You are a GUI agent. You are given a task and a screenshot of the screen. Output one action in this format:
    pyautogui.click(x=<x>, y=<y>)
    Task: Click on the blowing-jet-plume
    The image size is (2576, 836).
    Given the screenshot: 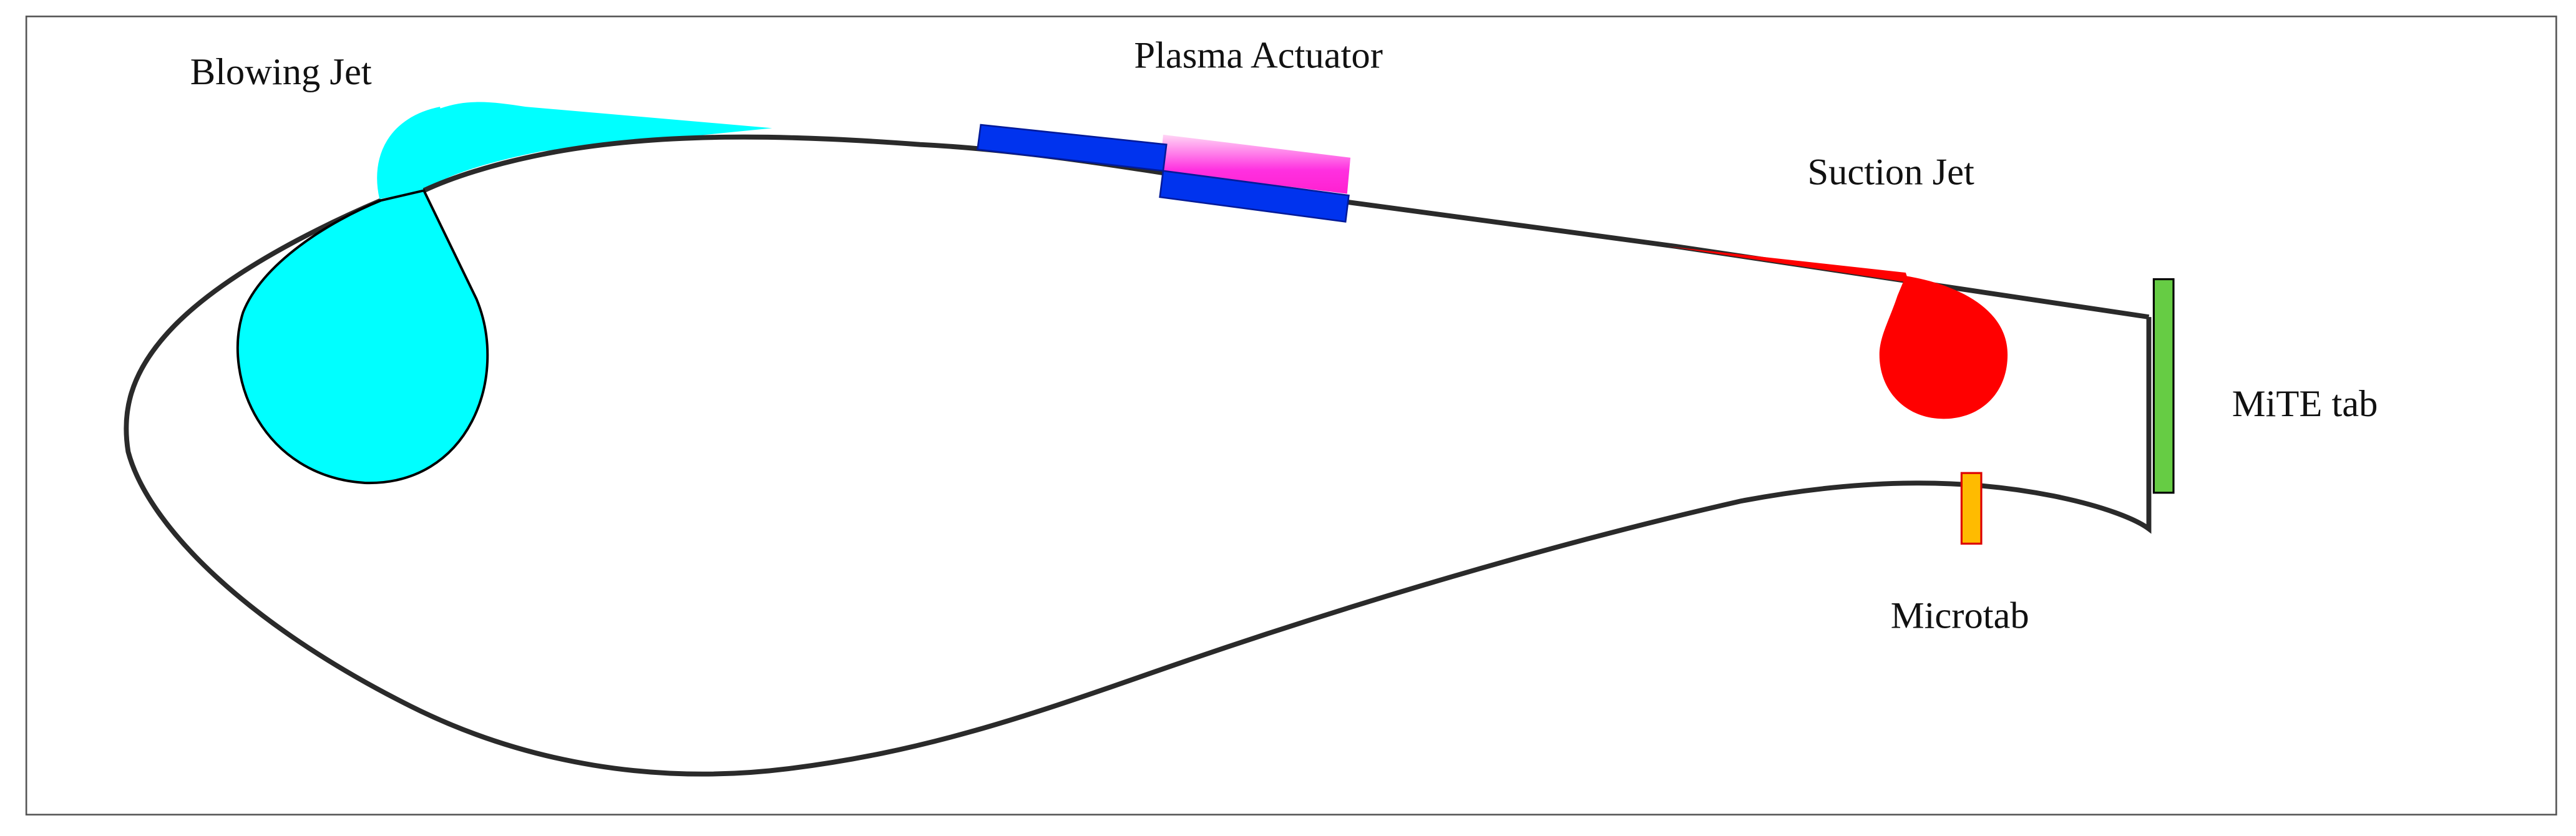 What is the action you would take?
    pyautogui.click(x=575, y=150)
    